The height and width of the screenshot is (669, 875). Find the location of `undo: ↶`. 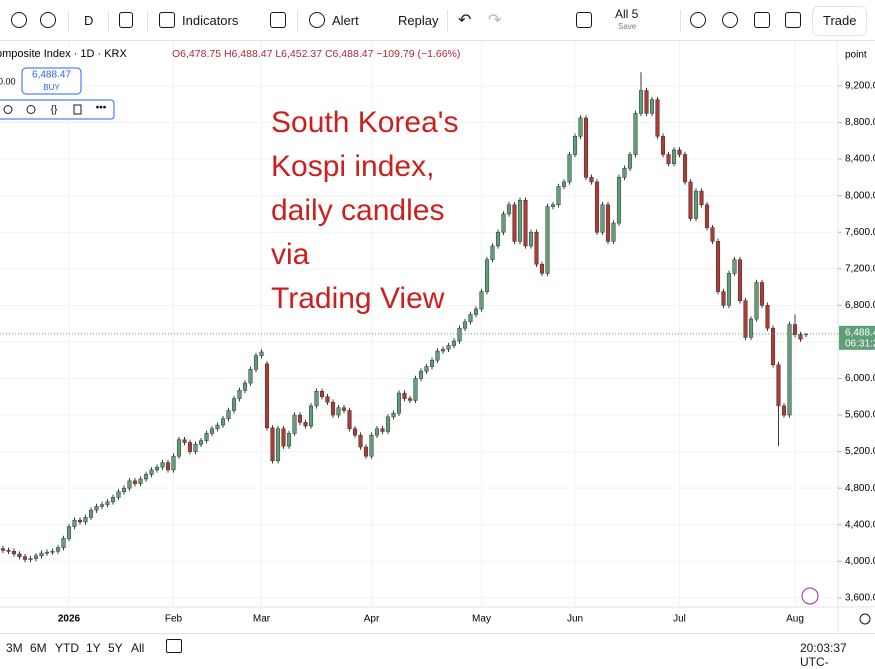

undo: ↶ is located at coordinates (465, 20).